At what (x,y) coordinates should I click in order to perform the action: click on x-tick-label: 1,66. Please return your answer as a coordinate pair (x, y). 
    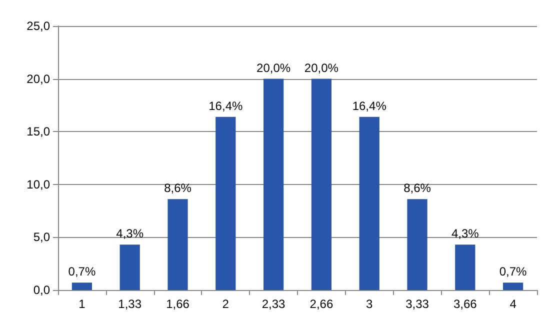
    Looking at the image, I should click on (178, 304).